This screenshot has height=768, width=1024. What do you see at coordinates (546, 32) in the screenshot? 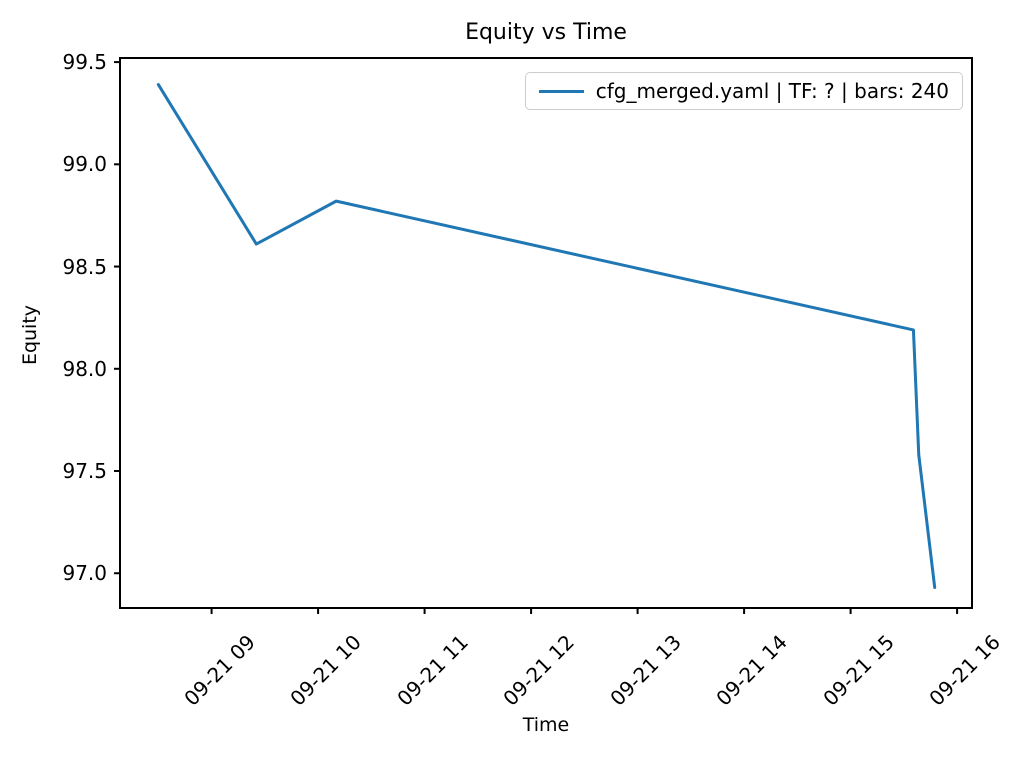
I see `chart-title: Equity vs Time` at bounding box center [546, 32].